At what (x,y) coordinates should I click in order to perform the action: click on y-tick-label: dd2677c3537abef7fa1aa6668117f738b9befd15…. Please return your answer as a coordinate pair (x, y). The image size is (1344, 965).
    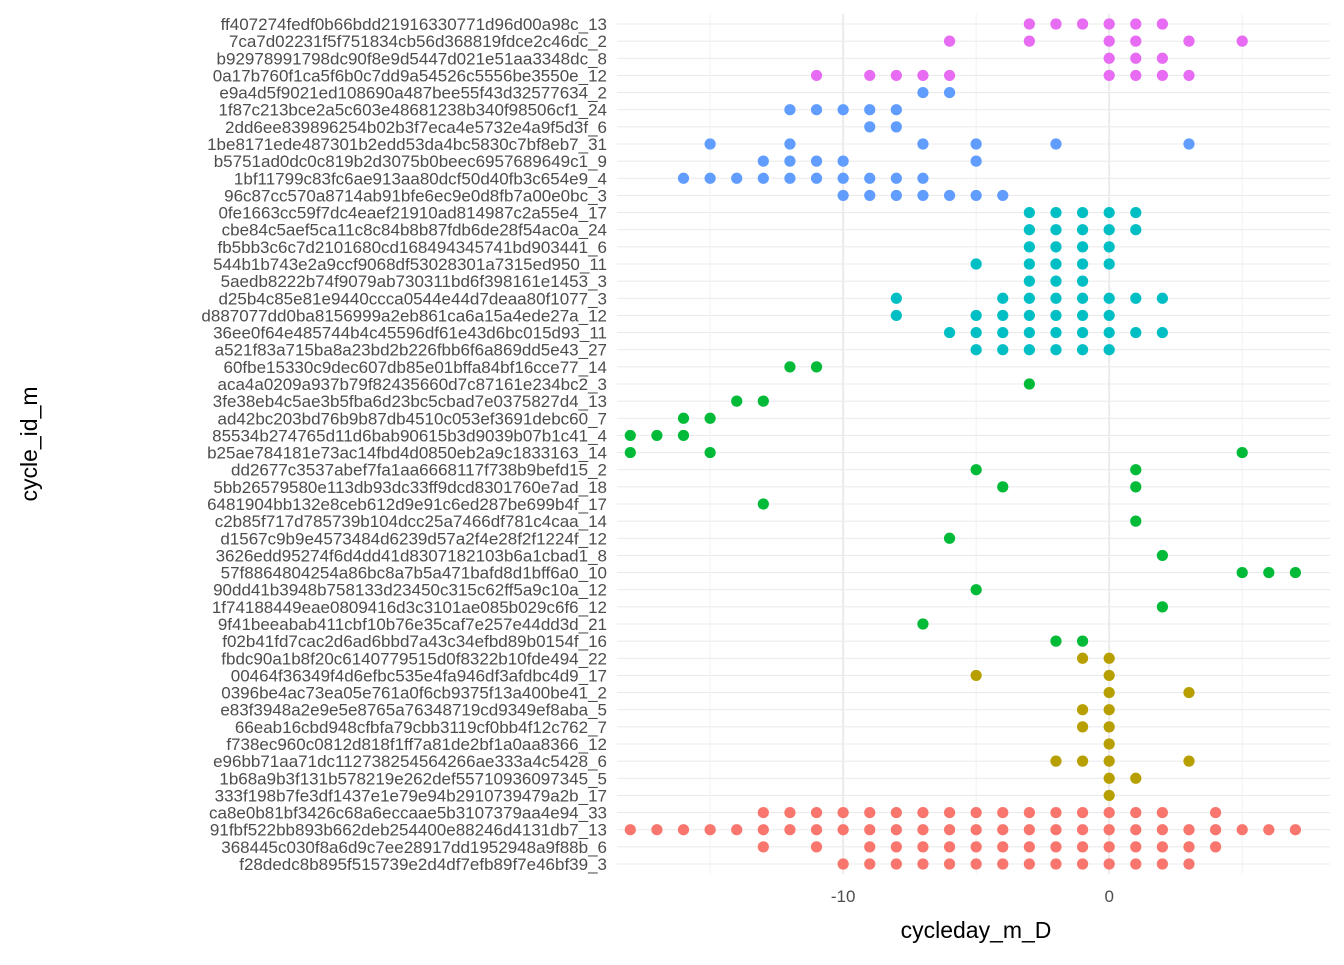
    Looking at the image, I should click on (419, 470).